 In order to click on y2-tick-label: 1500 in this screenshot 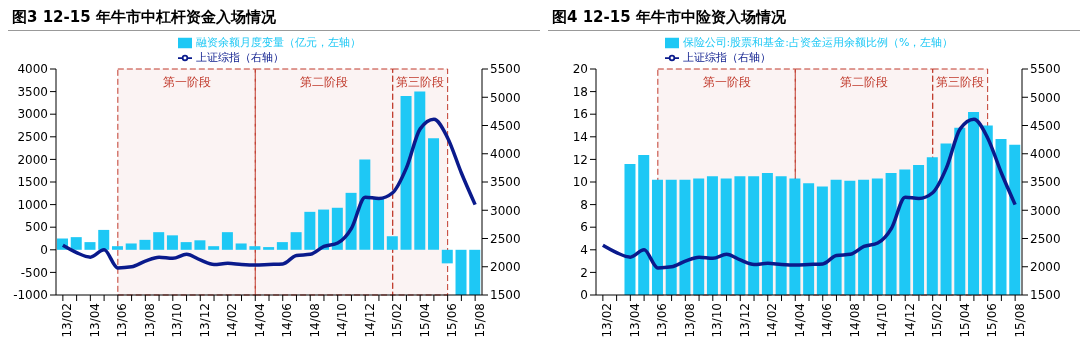, I will do `click(505, 295)`.